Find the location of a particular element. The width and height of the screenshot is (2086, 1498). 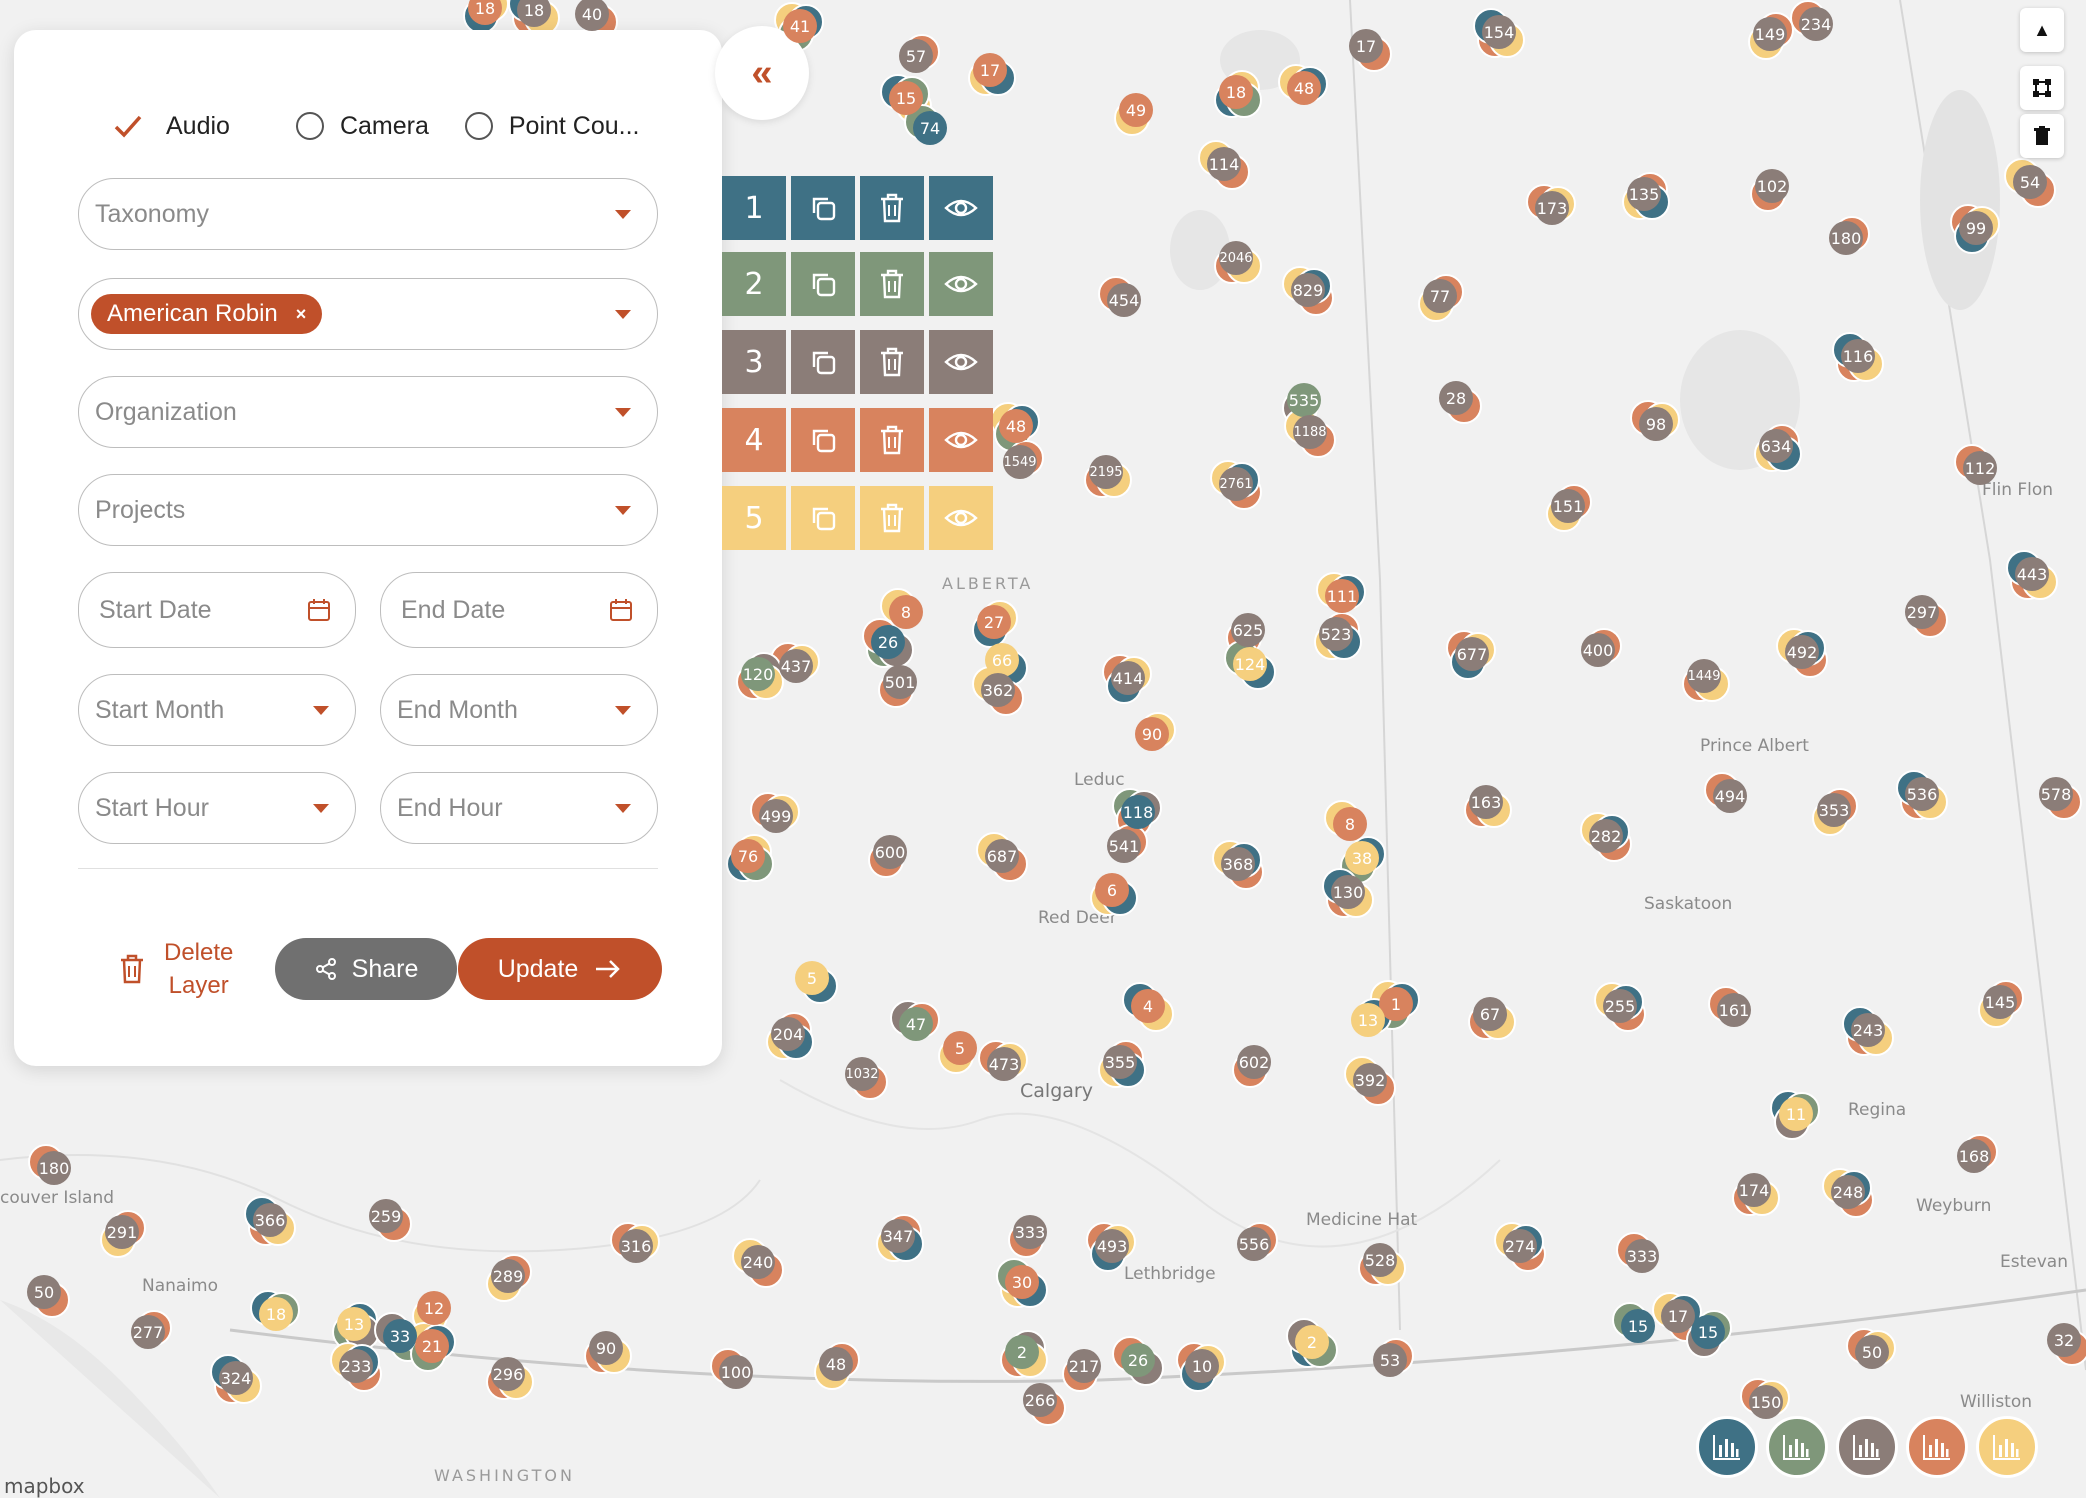

cluster-marker: 578 is located at coordinates (2057, 795).